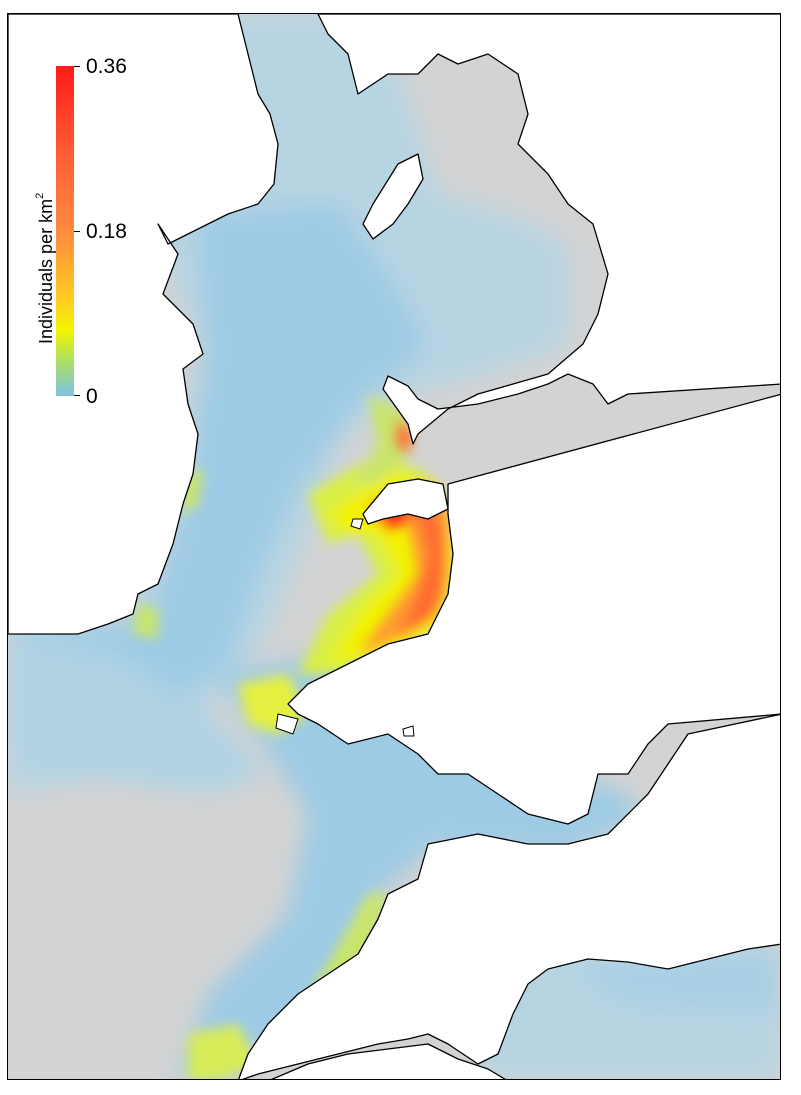 This screenshot has width=801, height=1095. What do you see at coordinates (77, 395) in the screenshot?
I see `legend-tick-min` at bounding box center [77, 395].